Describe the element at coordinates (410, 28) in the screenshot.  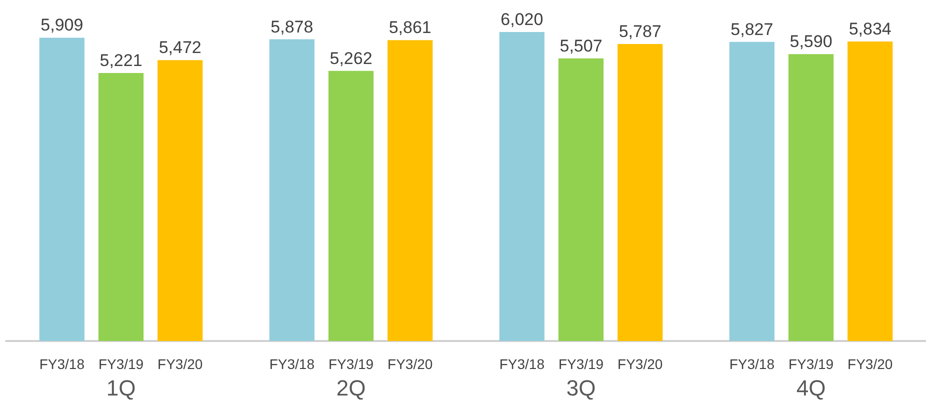
I see `data-label: 5,861` at that location.